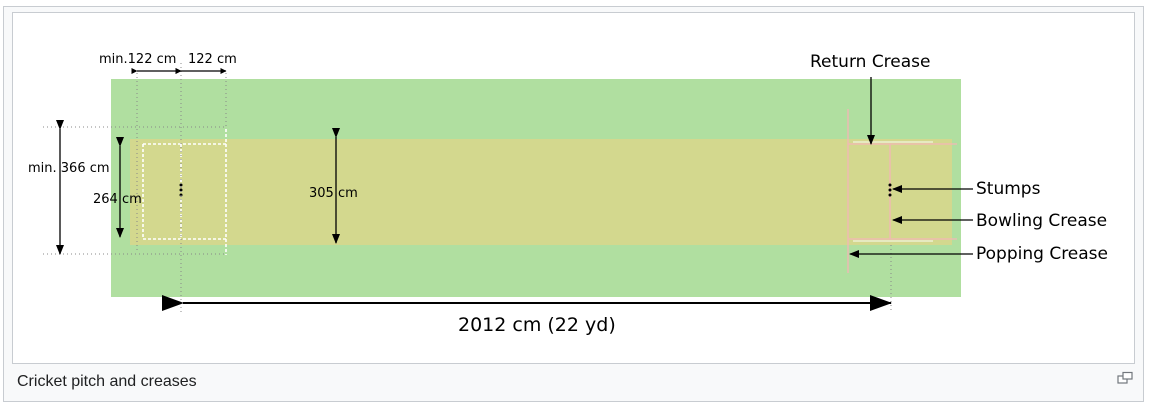 The height and width of the screenshot is (409, 1151). What do you see at coordinates (137, 59) in the screenshot?
I see `label-min-122: min.122 cm` at bounding box center [137, 59].